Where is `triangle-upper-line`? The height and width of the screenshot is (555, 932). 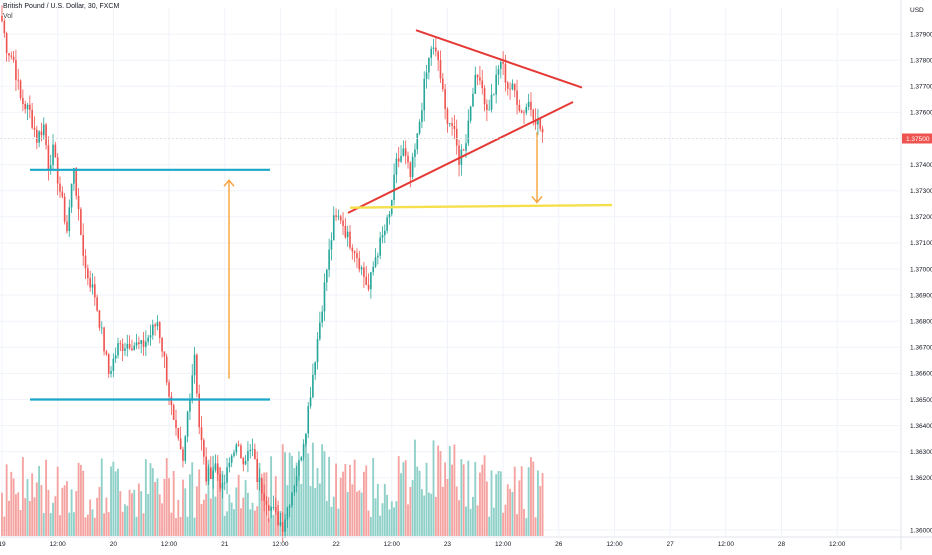 triangle-upper-line is located at coordinates (499, 59).